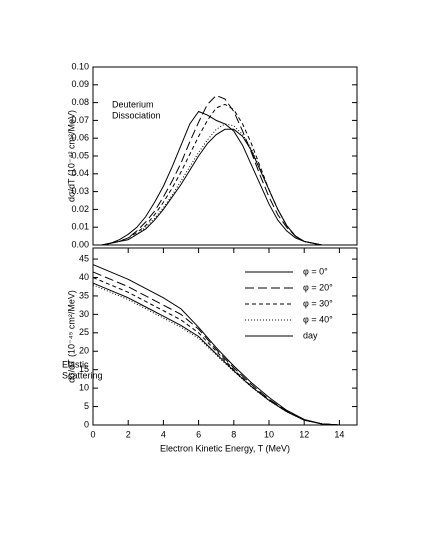 The height and width of the screenshot is (549, 424). What do you see at coordinates (80, 155) in the screenshot?
I see `y-tick-label: 0.05` at bounding box center [80, 155].